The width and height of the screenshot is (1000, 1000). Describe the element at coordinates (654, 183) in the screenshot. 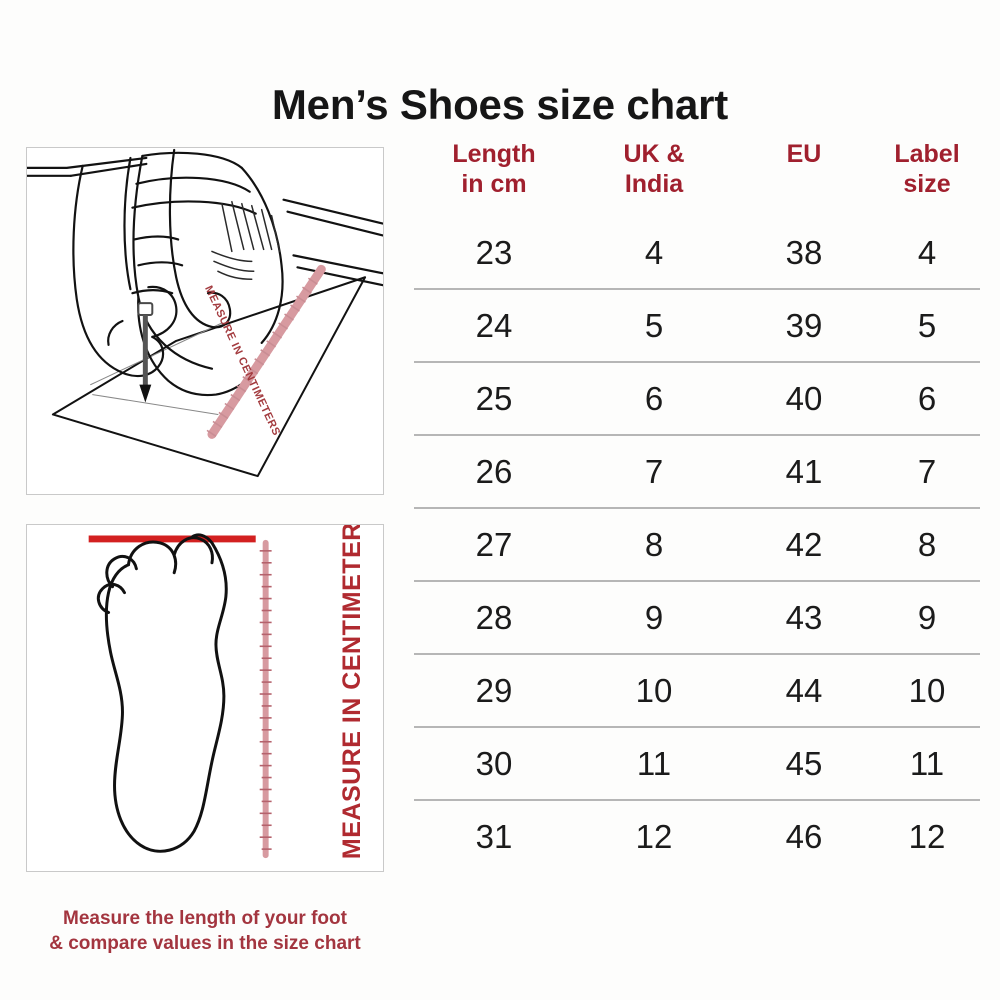

I see `column-header-uk-india-line2: India` at that location.